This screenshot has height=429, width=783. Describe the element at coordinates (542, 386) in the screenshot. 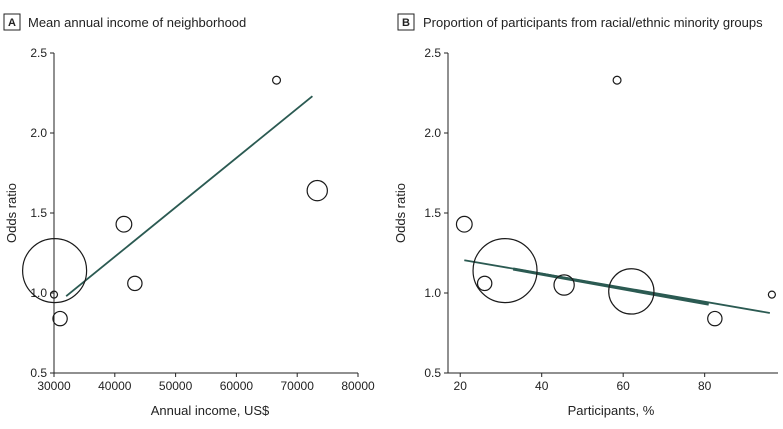

I see `x-tick-label: 40` at that location.